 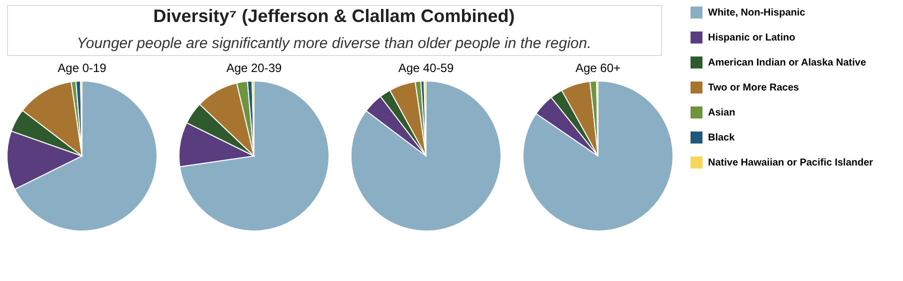 What do you see at coordinates (722, 113) in the screenshot?
I see `legend-label: Asian` at bounding box center [722, 113].